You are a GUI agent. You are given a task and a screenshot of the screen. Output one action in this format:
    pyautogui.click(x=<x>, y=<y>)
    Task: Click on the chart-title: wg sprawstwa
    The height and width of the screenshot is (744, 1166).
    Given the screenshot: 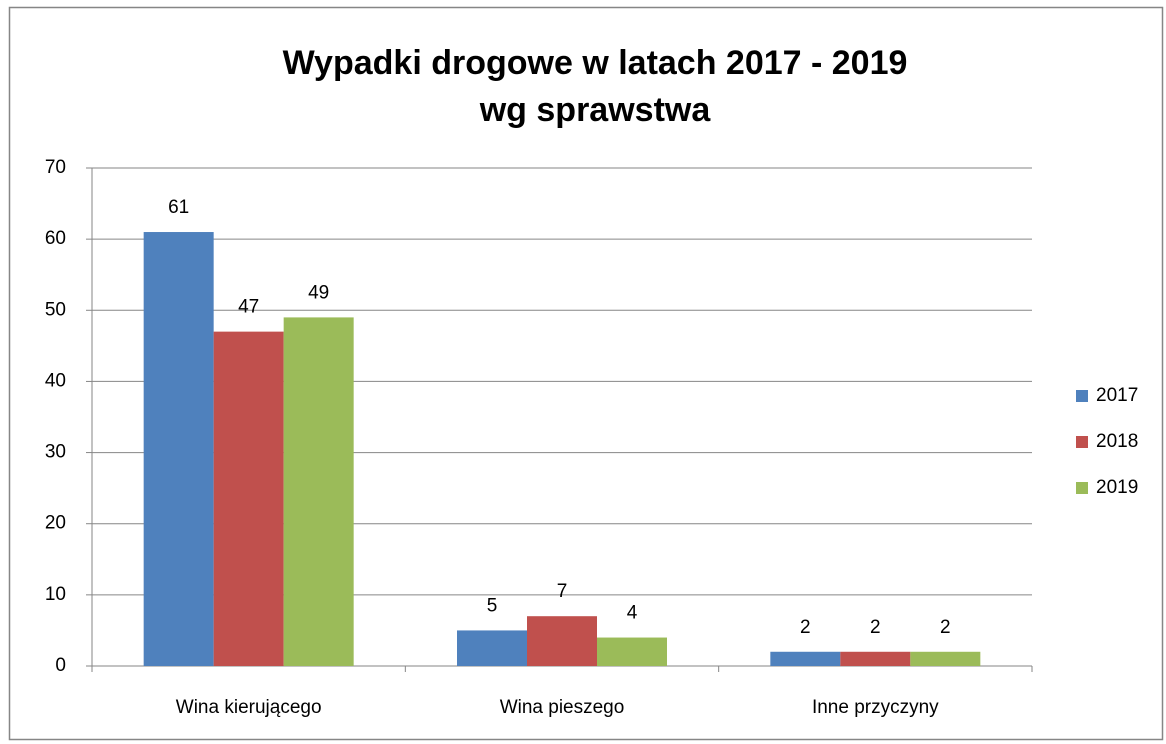 What is the action you would take?
    pyautogui.click(x=595, y=110)
    